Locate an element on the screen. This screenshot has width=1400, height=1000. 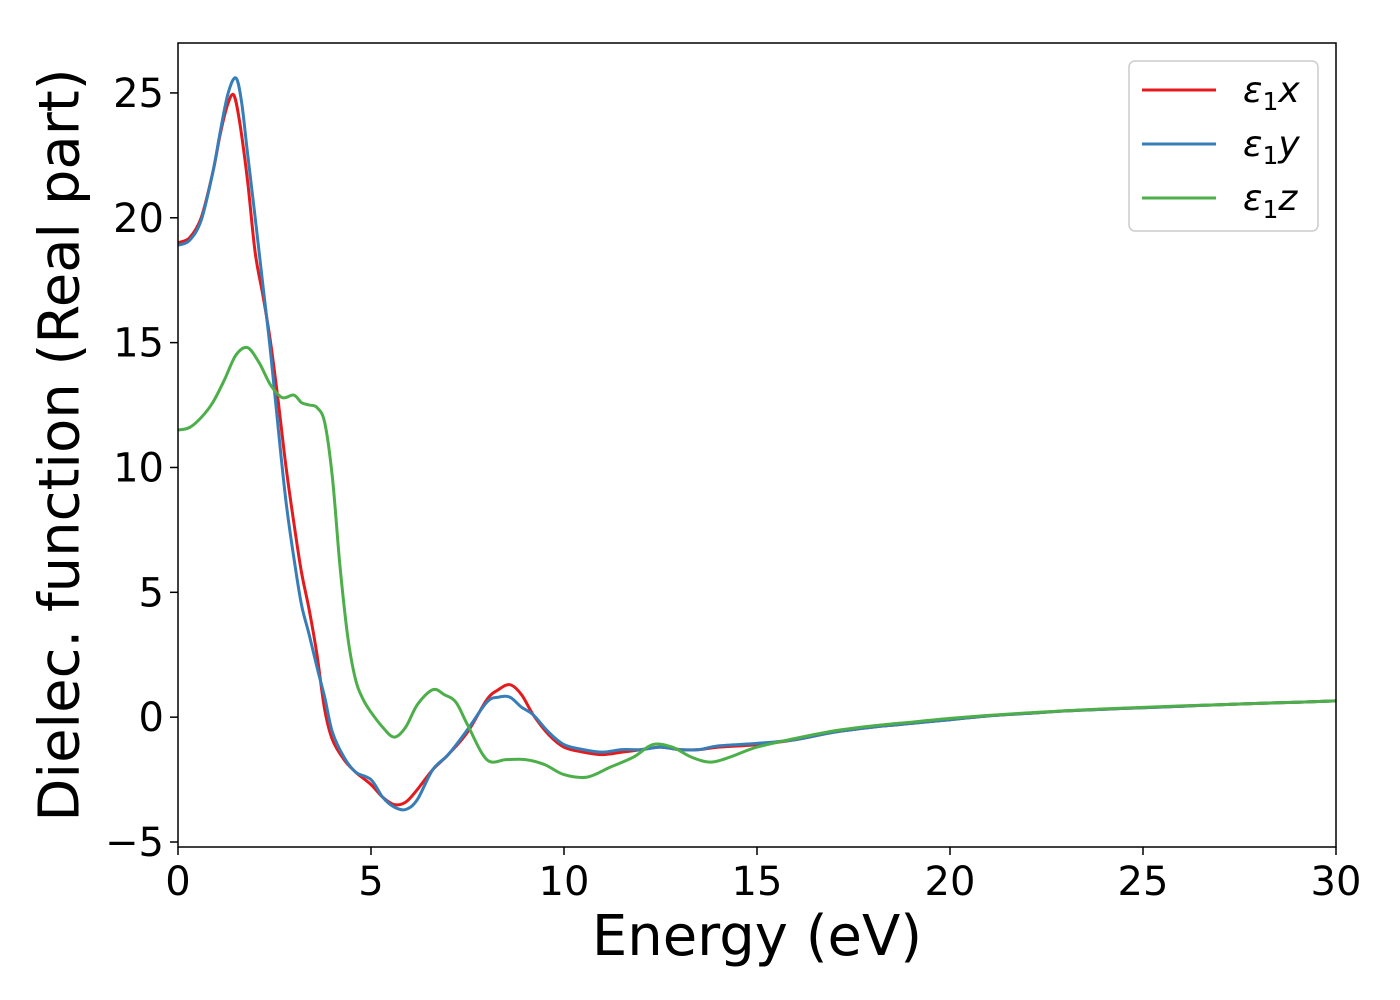
x-axis: 0 5 10 15 20 25 30 is located at coordinates (763, 876).